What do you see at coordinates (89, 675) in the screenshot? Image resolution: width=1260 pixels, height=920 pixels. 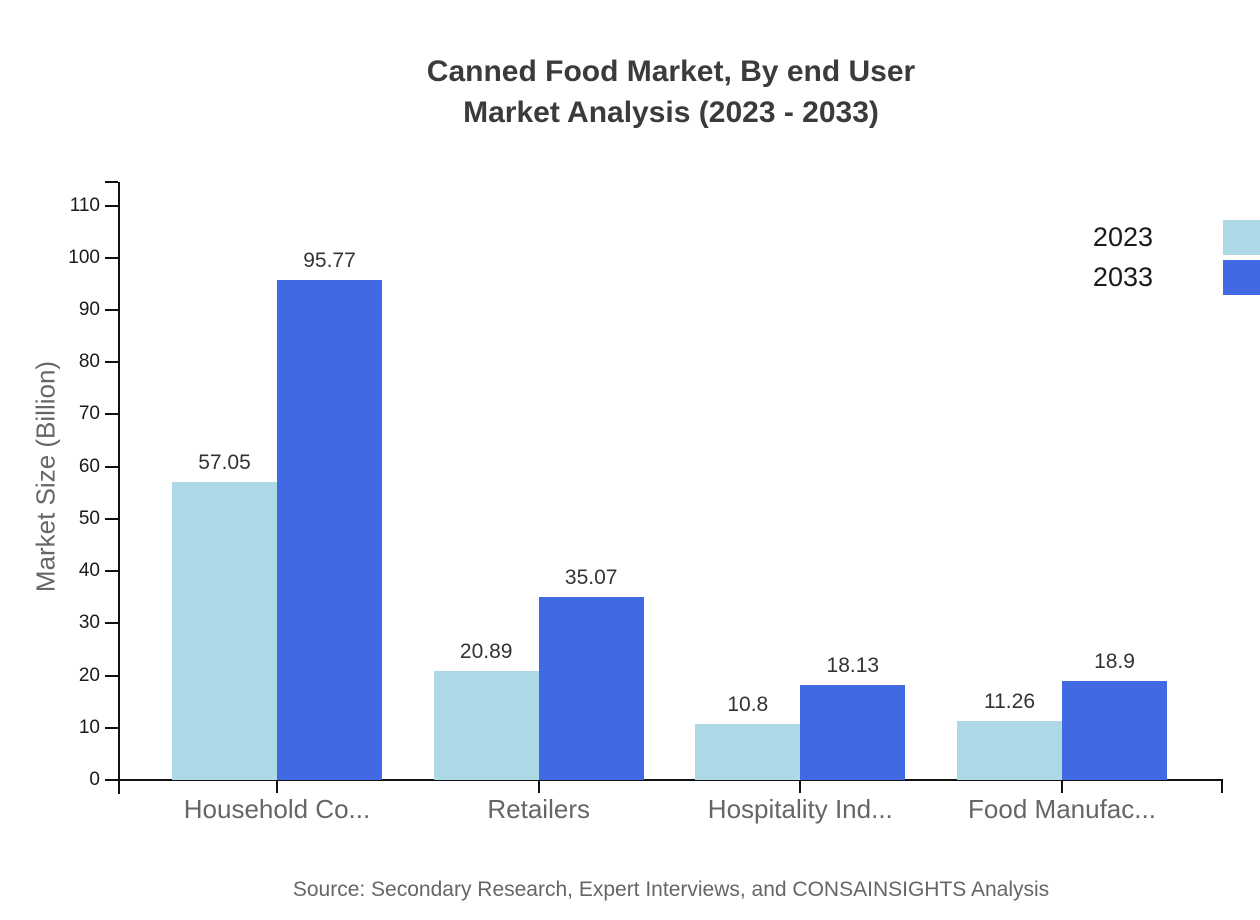 I see `y-tick-label: 20` at bounding box center [89, 675].